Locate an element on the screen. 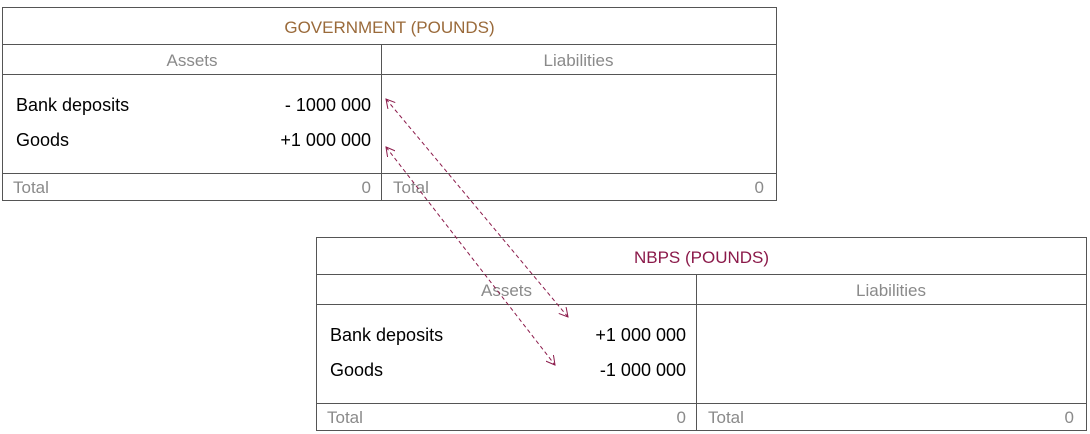  table-title: GOVERNMENT (POUNDS) is located at coordinates (389, 27).